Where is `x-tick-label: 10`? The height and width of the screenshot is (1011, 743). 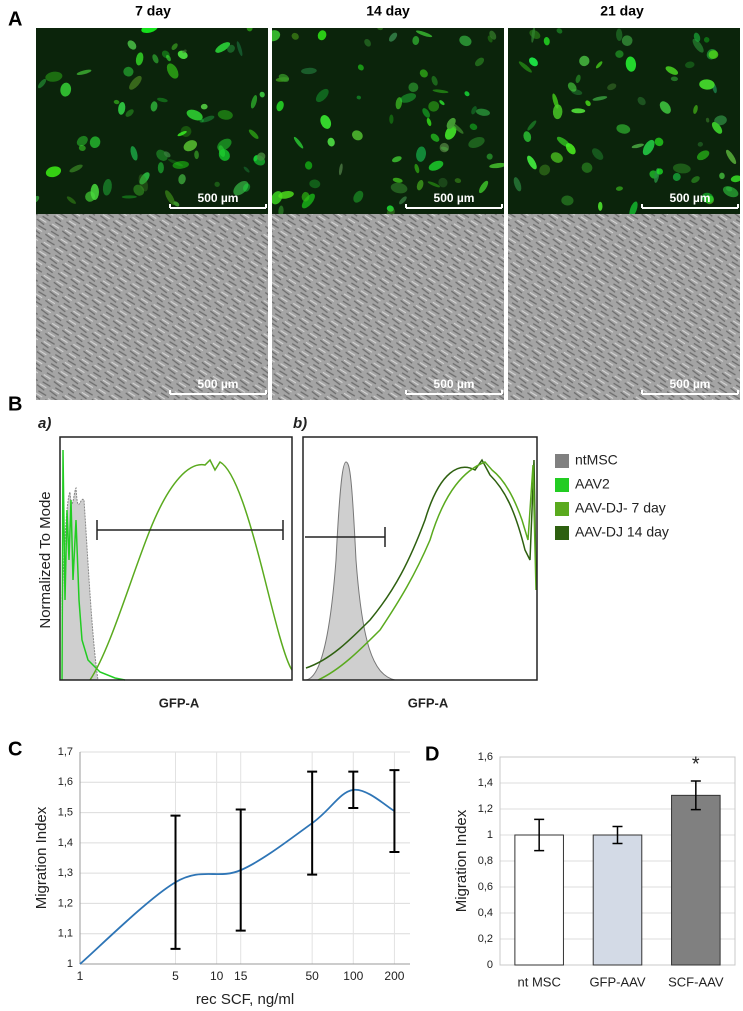
x-tick-label: 10 is located at coordinates (217, 976).